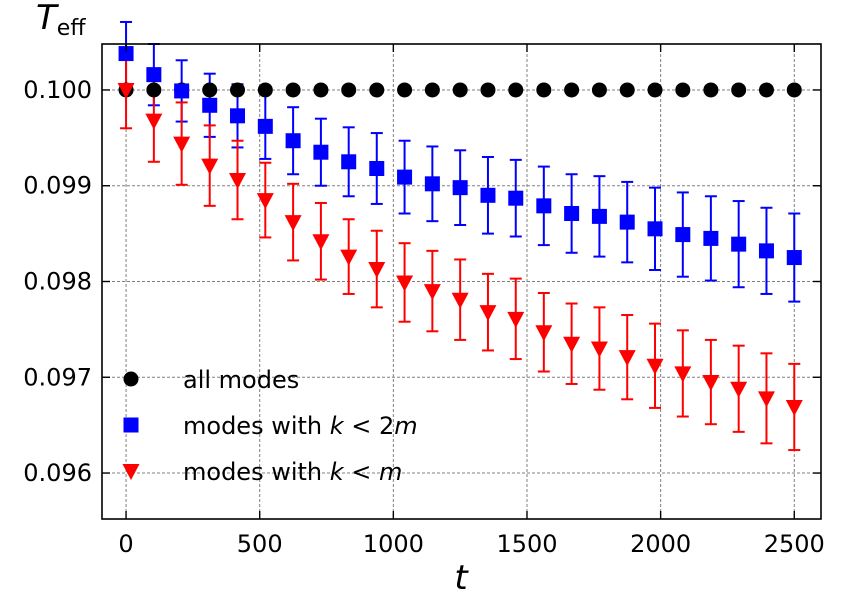 The image size is (847, 616). I want to click on x-tick-label: 2500, so click(794, 544).